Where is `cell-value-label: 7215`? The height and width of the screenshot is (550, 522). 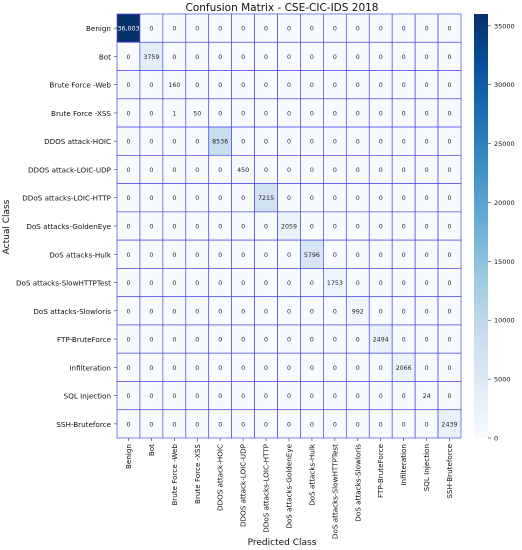
cell-value-label: 7215 is located at coordinates (266, 198).